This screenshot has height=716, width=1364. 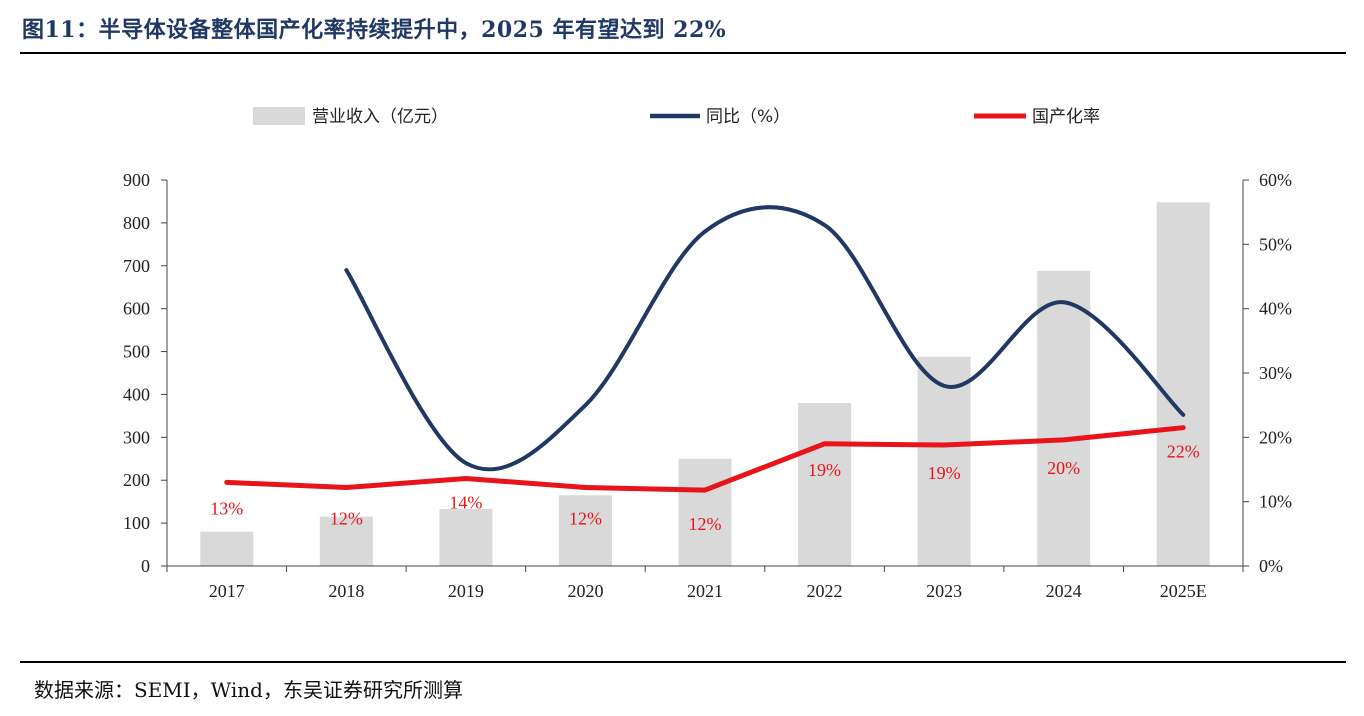 What do you see at coordinates (585, 591) in the screenshot?
I see `x-tick-label-2020: 2020` at bounding box center [585, 591].